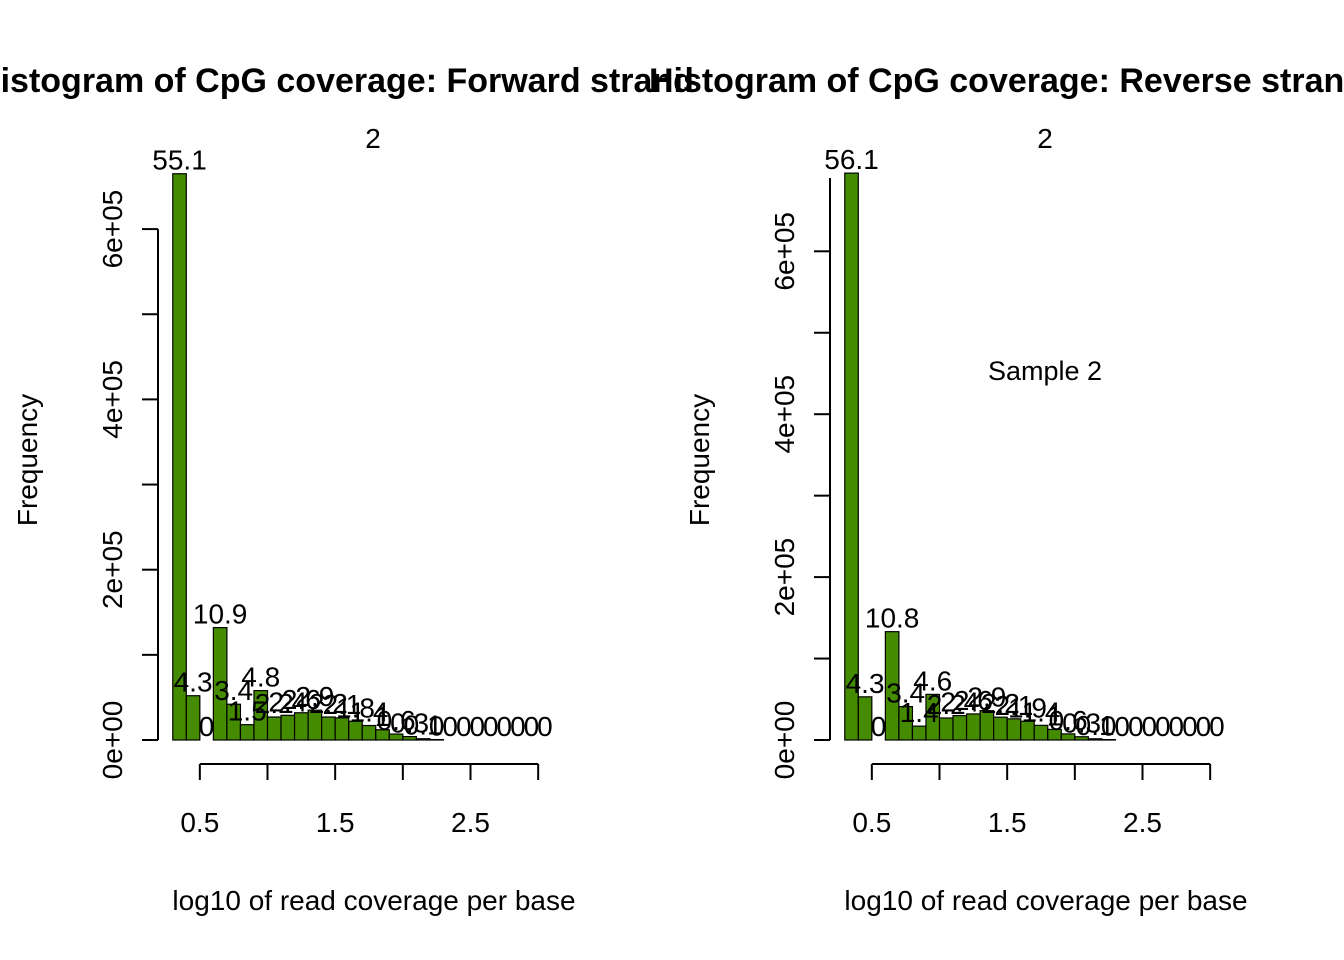  I want to click on bar-data-label: 4.8, so click(260, 677).